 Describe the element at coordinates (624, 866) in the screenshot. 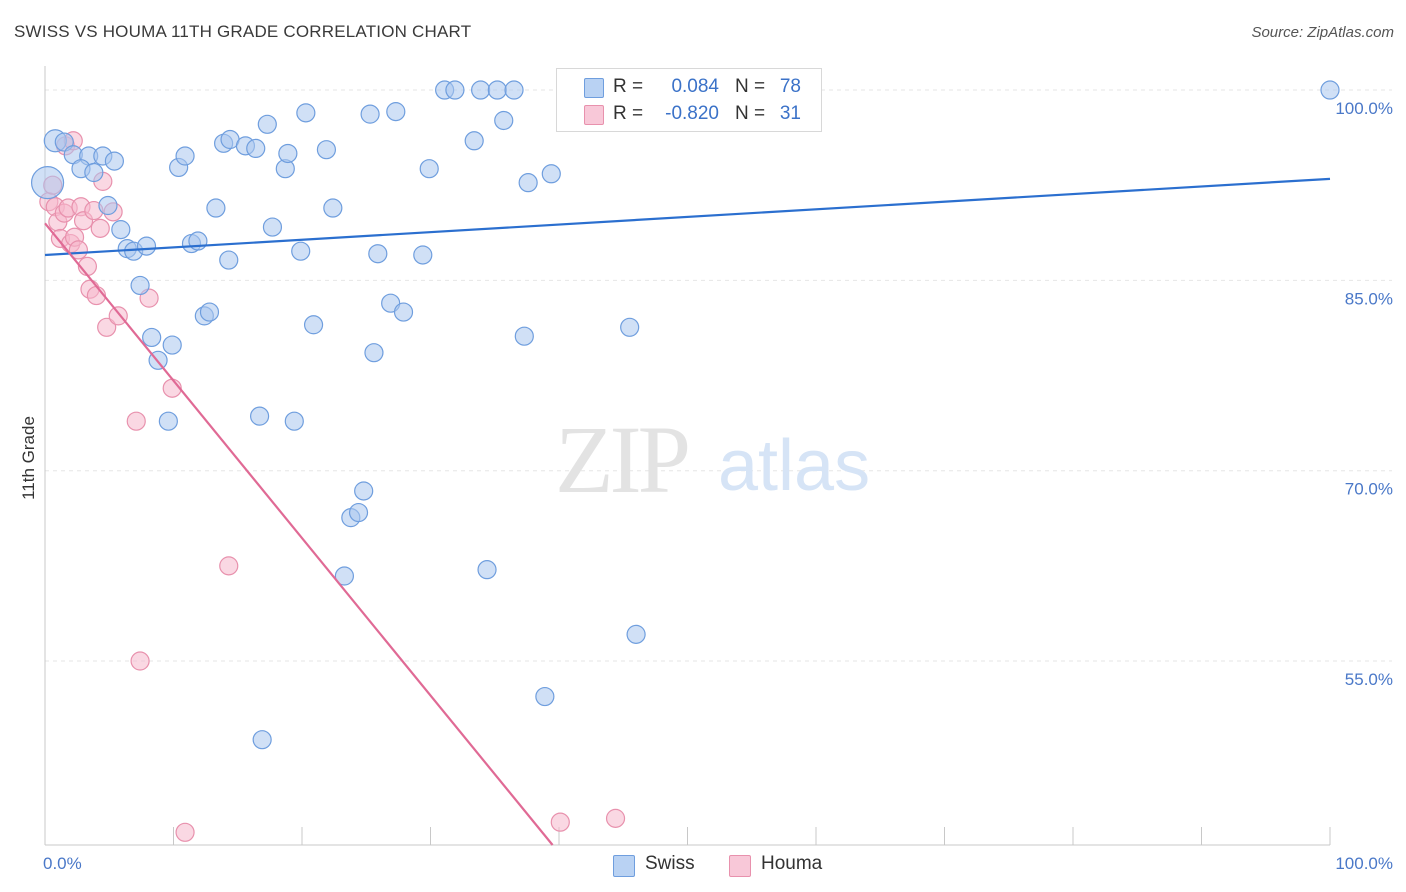

I see `swiss-legend-swatch` at that location.